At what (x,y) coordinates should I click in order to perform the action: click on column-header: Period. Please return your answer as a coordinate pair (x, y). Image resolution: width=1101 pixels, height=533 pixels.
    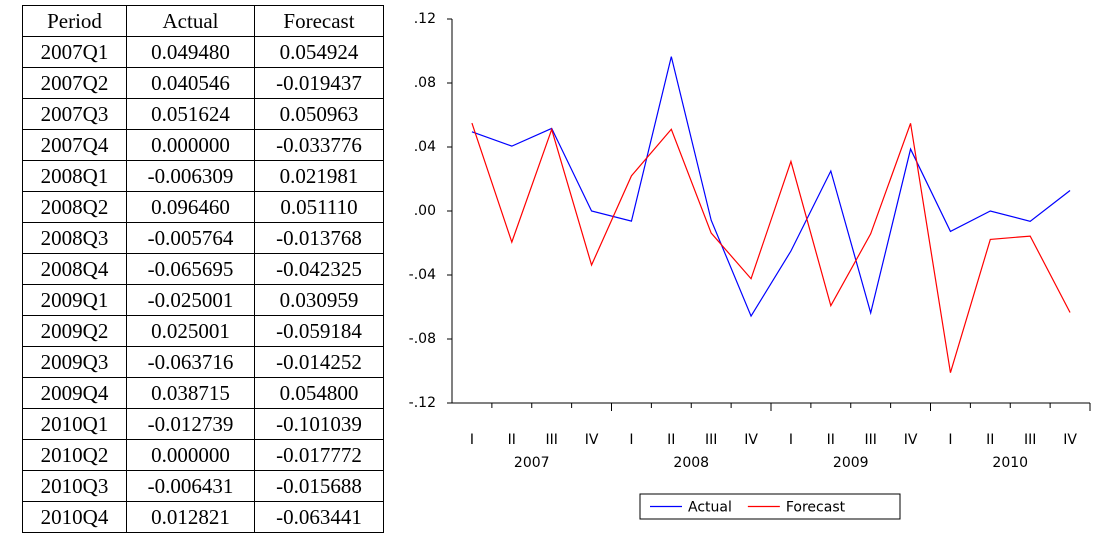
    Looking at the image, I should click on (74, 21).